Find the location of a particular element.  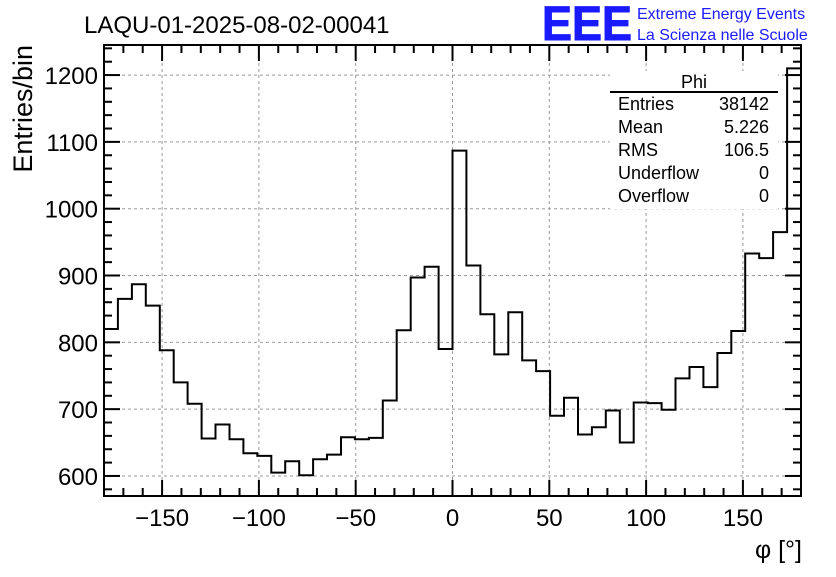

y-tick-label: 700 is located at coordinates (78, 410).